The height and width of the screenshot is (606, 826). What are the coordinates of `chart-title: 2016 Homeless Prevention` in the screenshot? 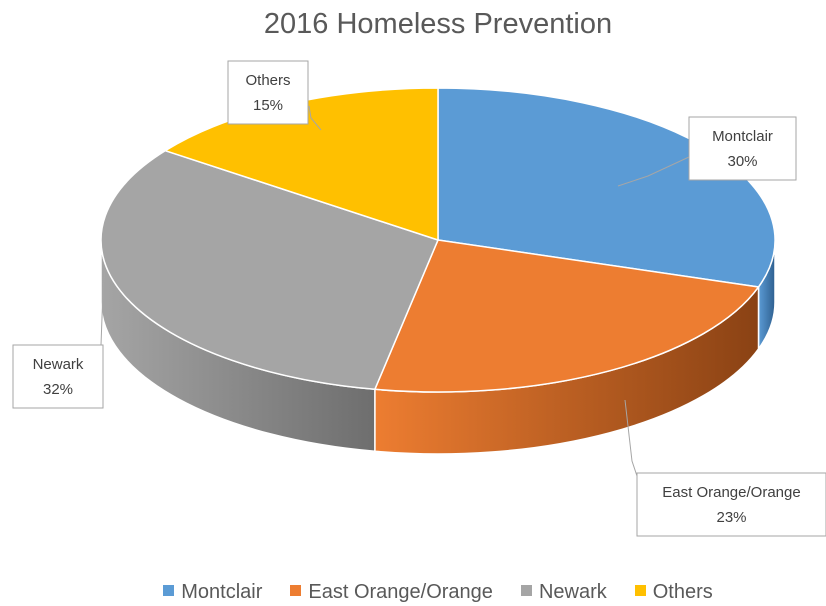 It's located at (438, 24).